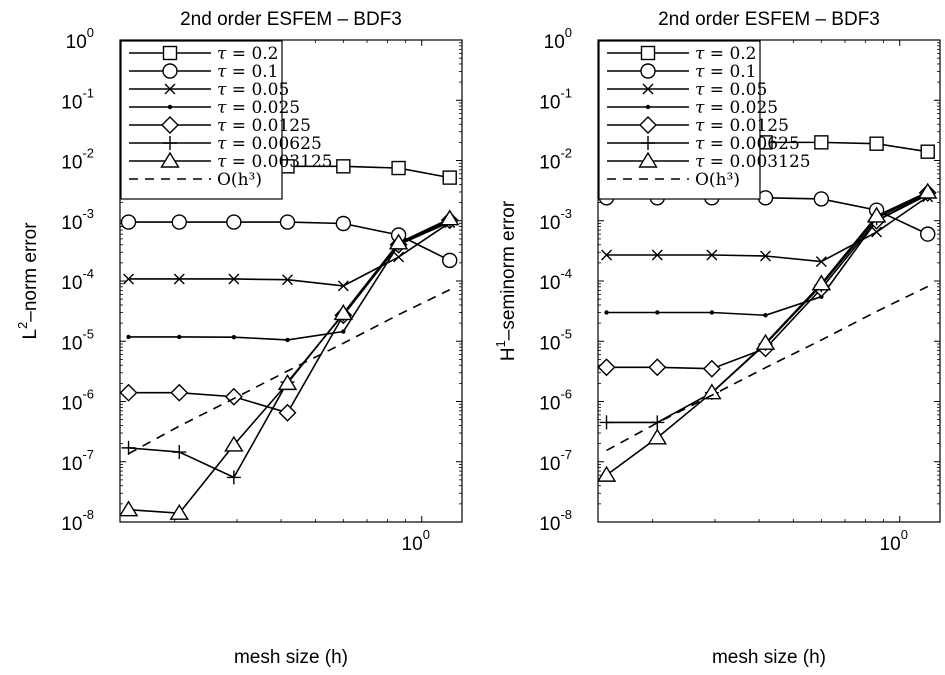 The image size is (945, 675). I want to click on legend-label: τ = 0.025, so click(258, 108).